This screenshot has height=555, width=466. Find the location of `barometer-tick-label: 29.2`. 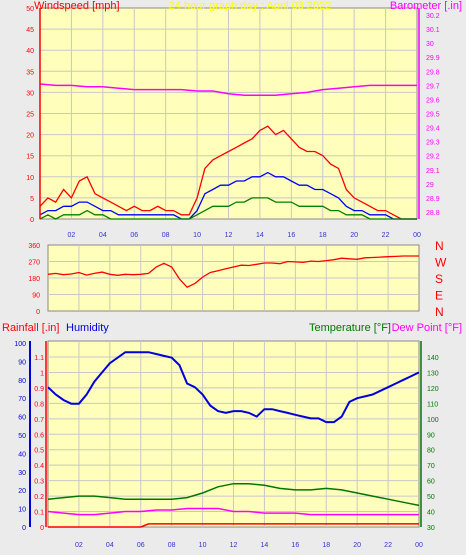

barometer-tick-label: 29.2 is located at coordinates (433, 157).